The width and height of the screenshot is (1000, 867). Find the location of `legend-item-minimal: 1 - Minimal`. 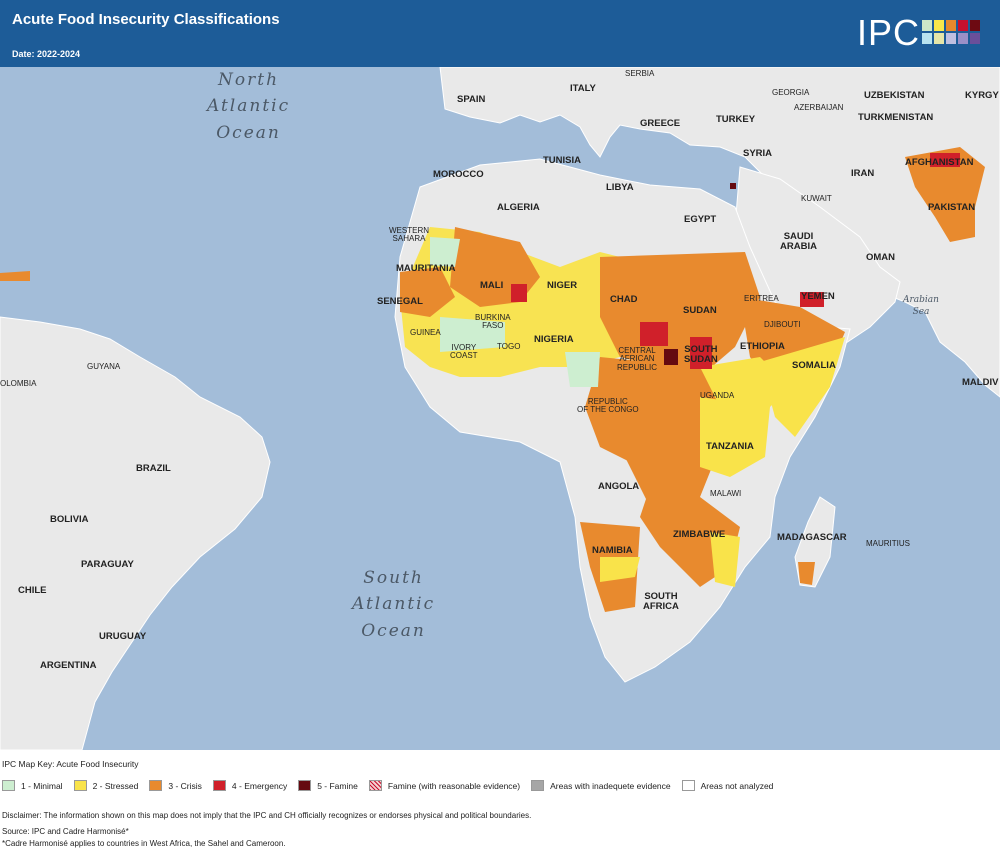

legend-item-minimal: 1 - Minimal is located at coordinates (32, 785).